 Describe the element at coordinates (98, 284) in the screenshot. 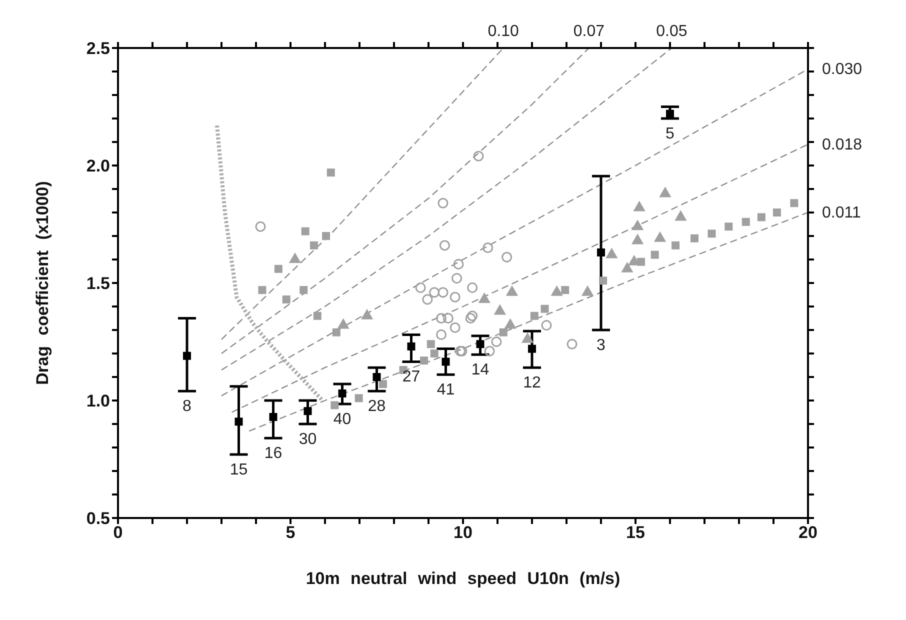

I see `y-tick-label: 1.5` at that location.